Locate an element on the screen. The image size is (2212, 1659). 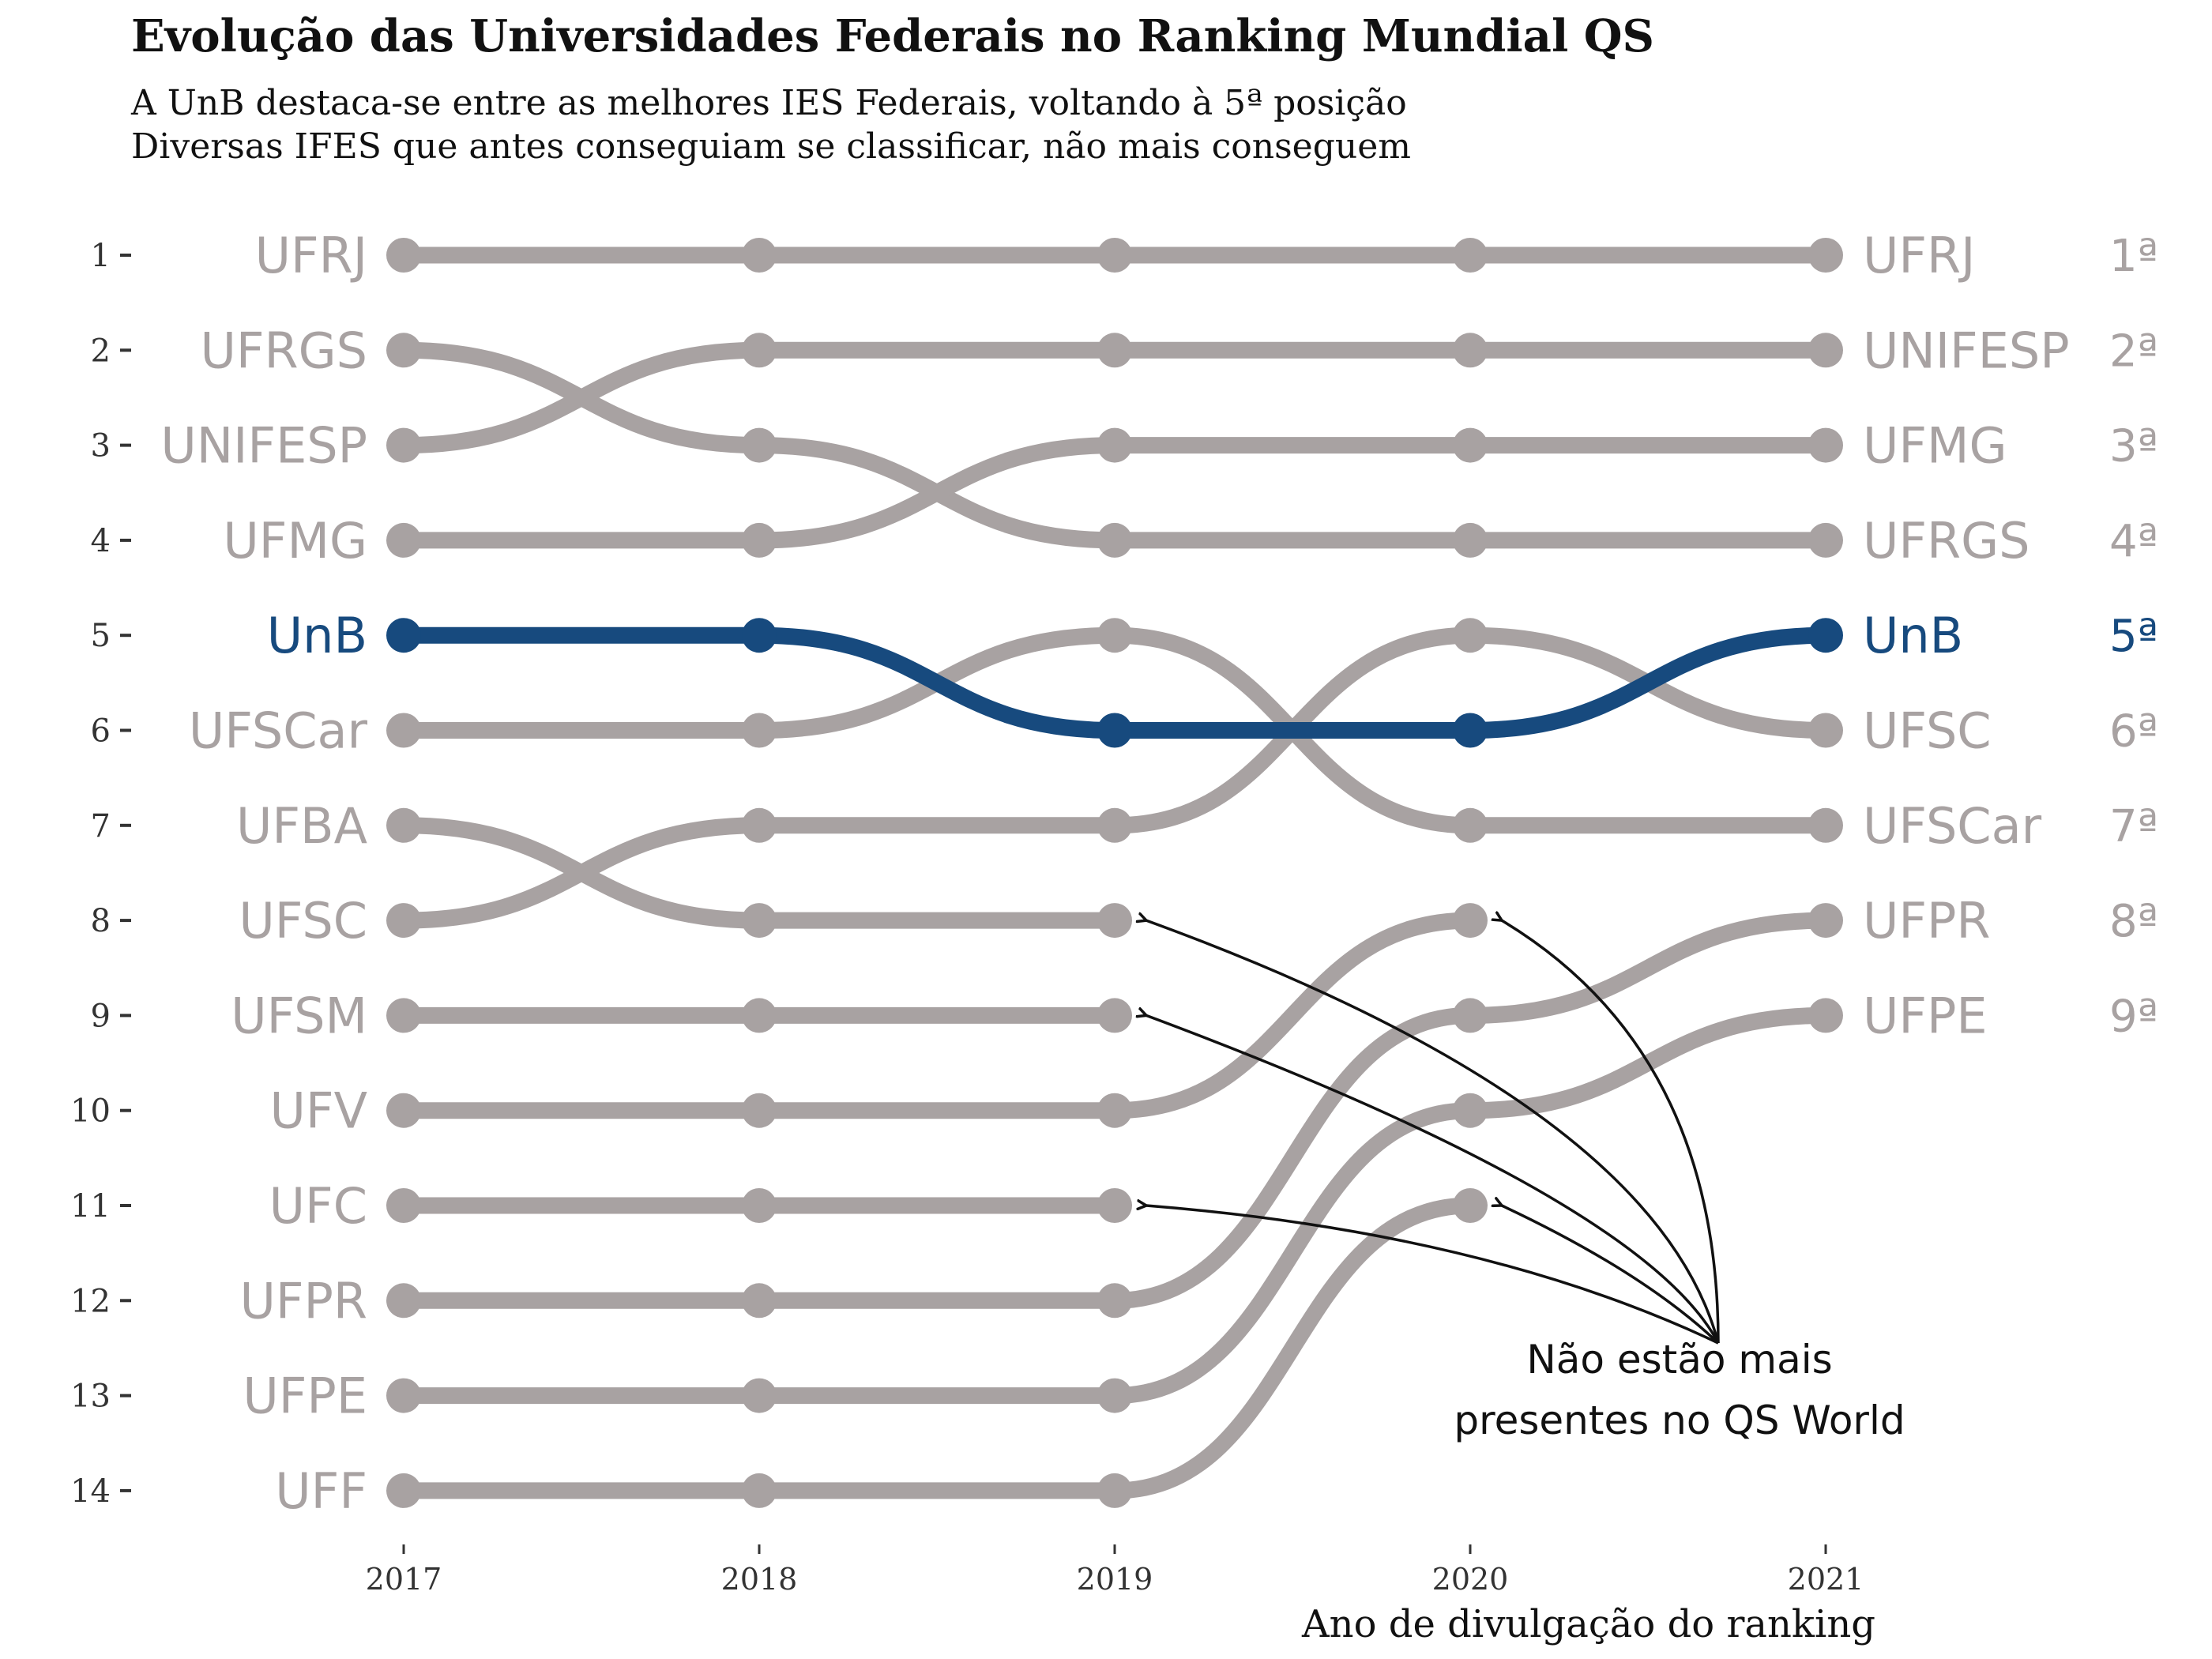
right-label: UFSCar is located at coordinates (1952, 826).